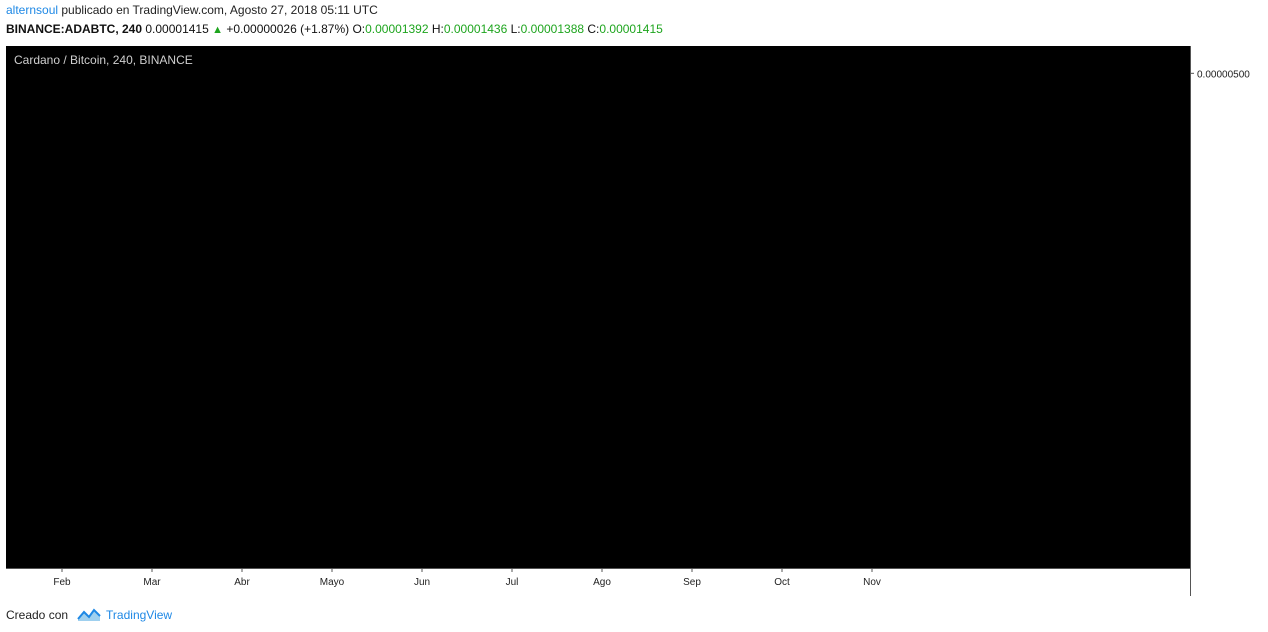 The height and width of the screenshot is (632, 1268). Describe the element at coordinates (552, 29) in the screenshot. I see `low-value: 0.00001388` at that location.